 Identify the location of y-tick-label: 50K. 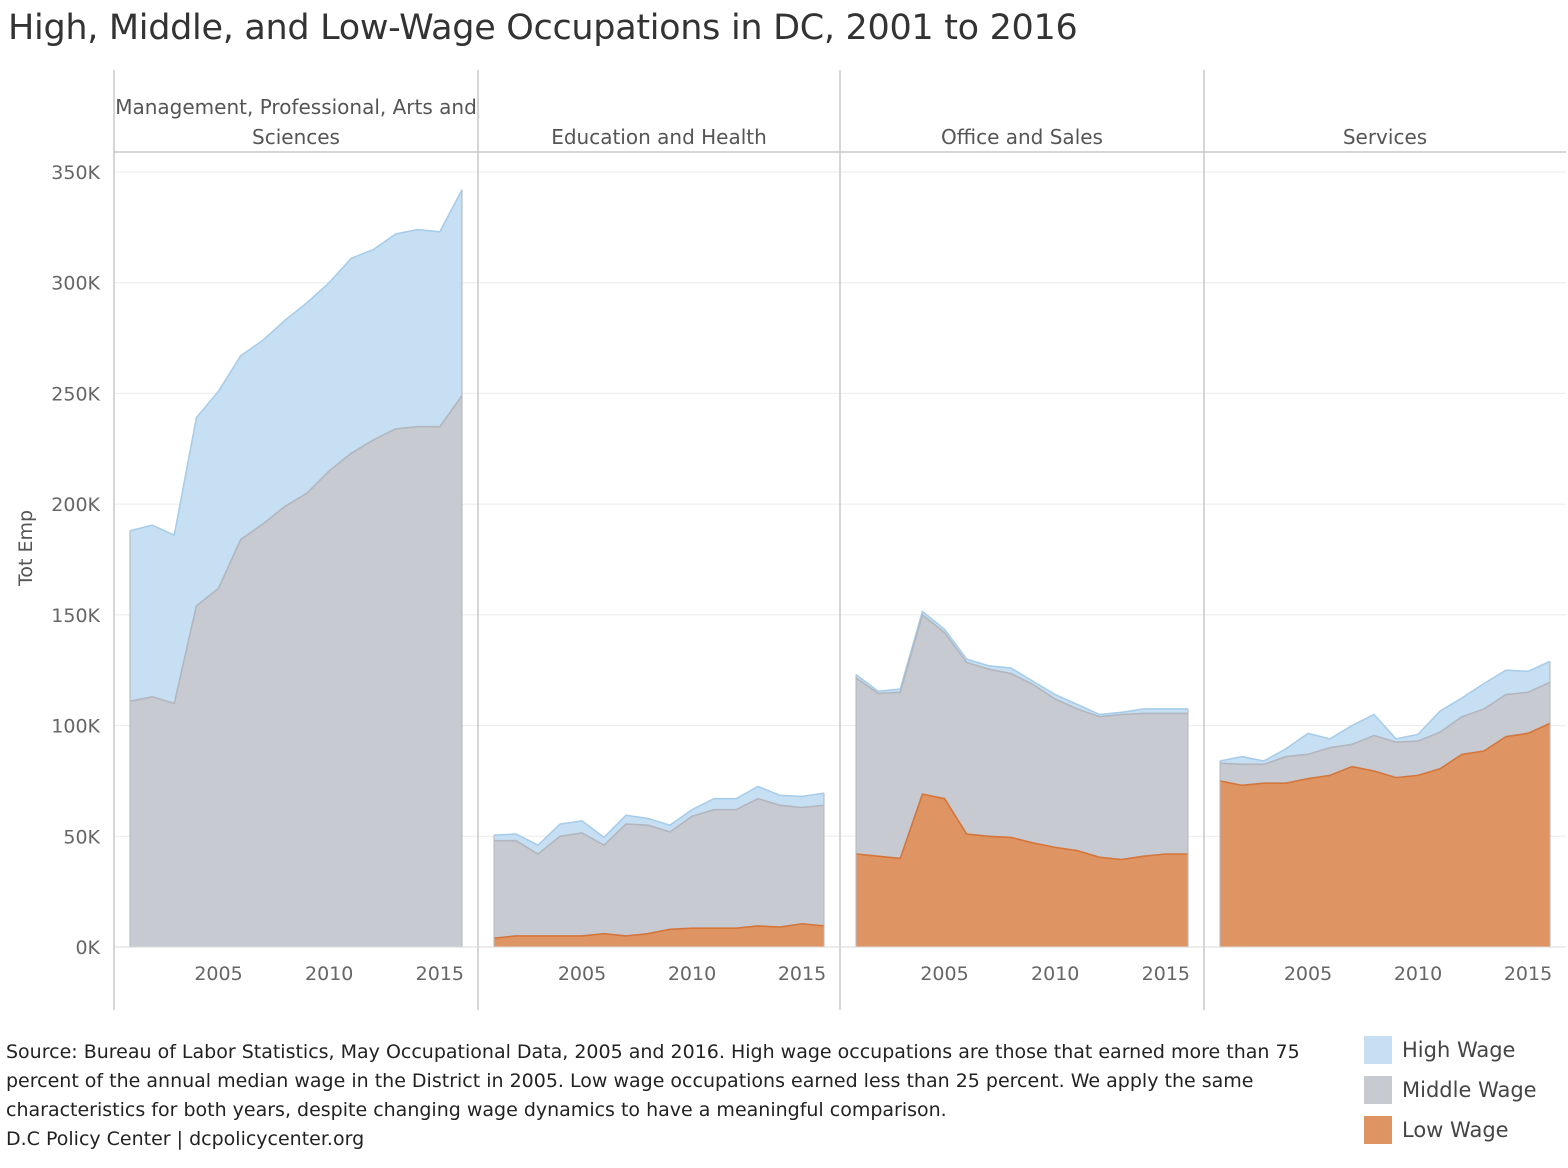
(81, 837).